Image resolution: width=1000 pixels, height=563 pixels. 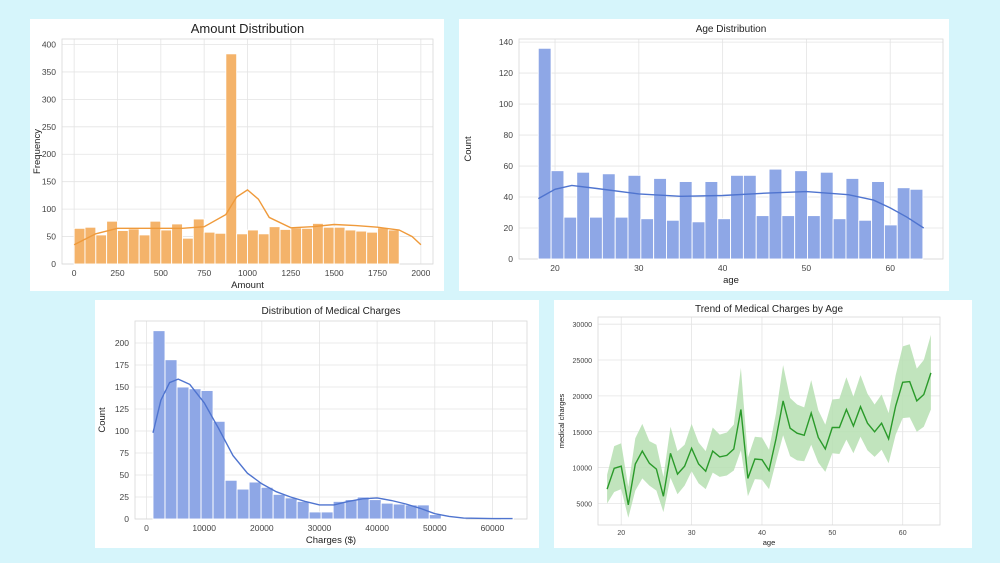 What do you see at coordinates (493, 528) in the screenshot?
I see `x-tick-label: 60000` at bounding box center [493, 528].